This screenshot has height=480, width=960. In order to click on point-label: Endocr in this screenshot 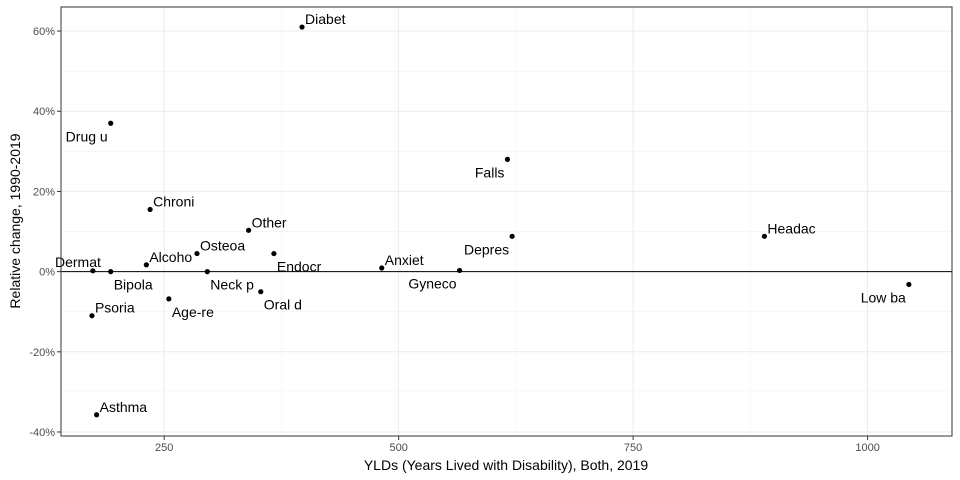, I will do `click(299, 267)`.